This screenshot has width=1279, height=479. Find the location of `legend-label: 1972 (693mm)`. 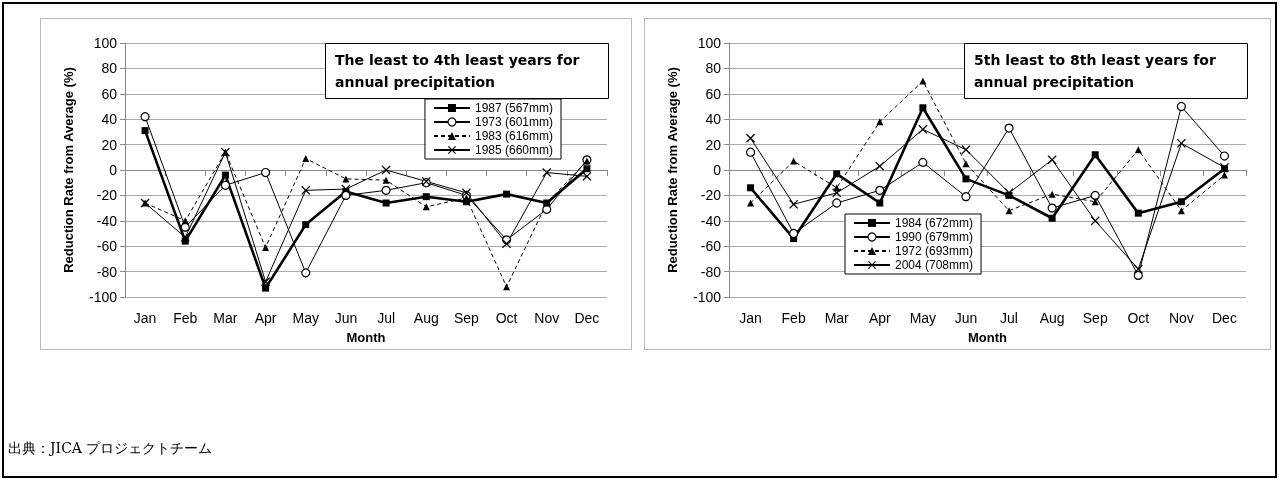

legend-label: 1972 (693mm) is located at coordinates (934, 251).